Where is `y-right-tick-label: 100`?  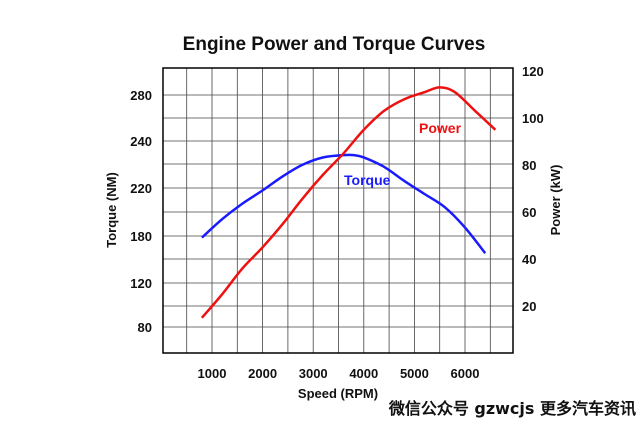
y-right-tick-label: 100 is located at coordinates (533, 118).